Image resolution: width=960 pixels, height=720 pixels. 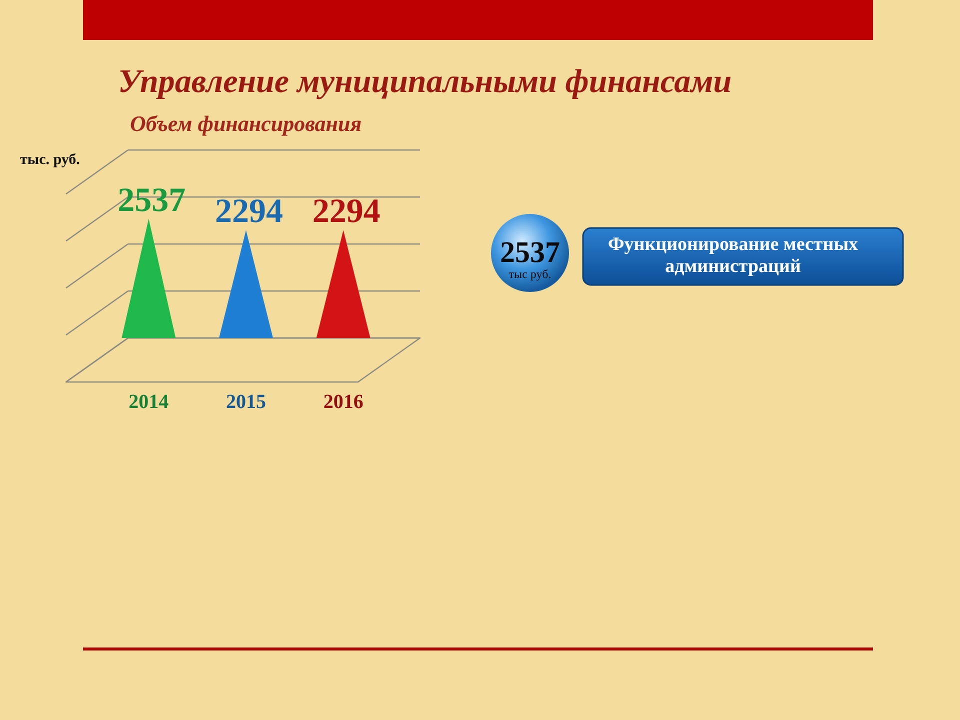 What do you see at coordinates (246, 123) in the screenshot?
I see `chart-subtitle: Объем финансирования` at bounding box center [246, 123].